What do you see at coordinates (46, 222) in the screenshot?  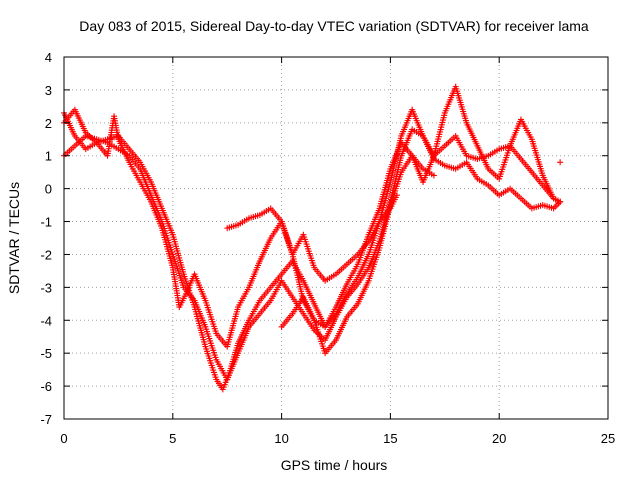 I see `y-tick-label: -1` at bounding box center [46, 222].